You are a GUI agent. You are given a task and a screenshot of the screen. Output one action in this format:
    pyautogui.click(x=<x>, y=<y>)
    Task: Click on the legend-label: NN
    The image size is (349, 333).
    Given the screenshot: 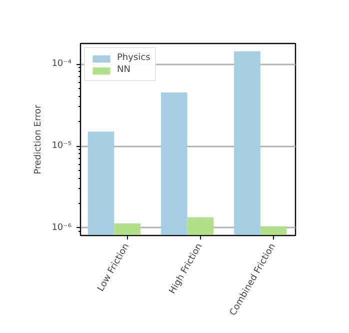 What is the action you would take?
    pyautogui.click(x=124, y=70)
    